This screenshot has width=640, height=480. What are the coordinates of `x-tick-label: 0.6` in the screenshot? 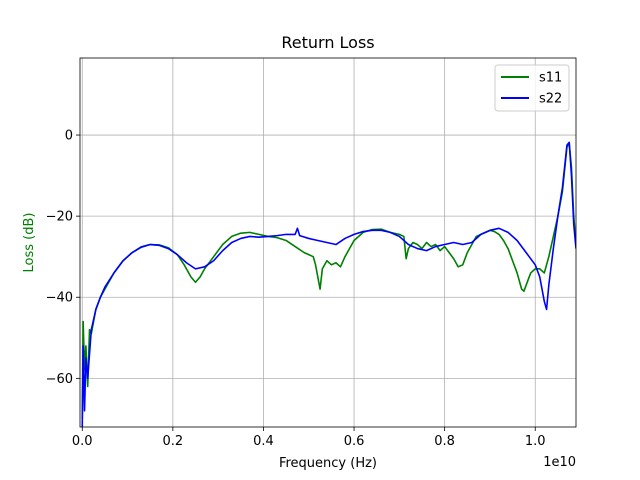 It's located at (354, 441).